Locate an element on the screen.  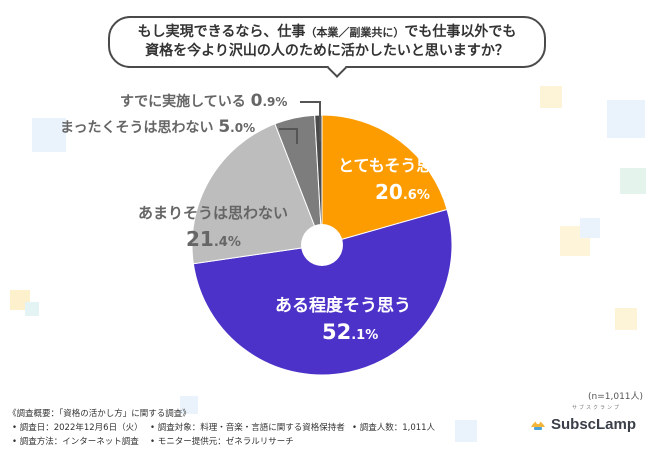
label-not-really-pct-int: 21 is located at coordinates (200, 239).